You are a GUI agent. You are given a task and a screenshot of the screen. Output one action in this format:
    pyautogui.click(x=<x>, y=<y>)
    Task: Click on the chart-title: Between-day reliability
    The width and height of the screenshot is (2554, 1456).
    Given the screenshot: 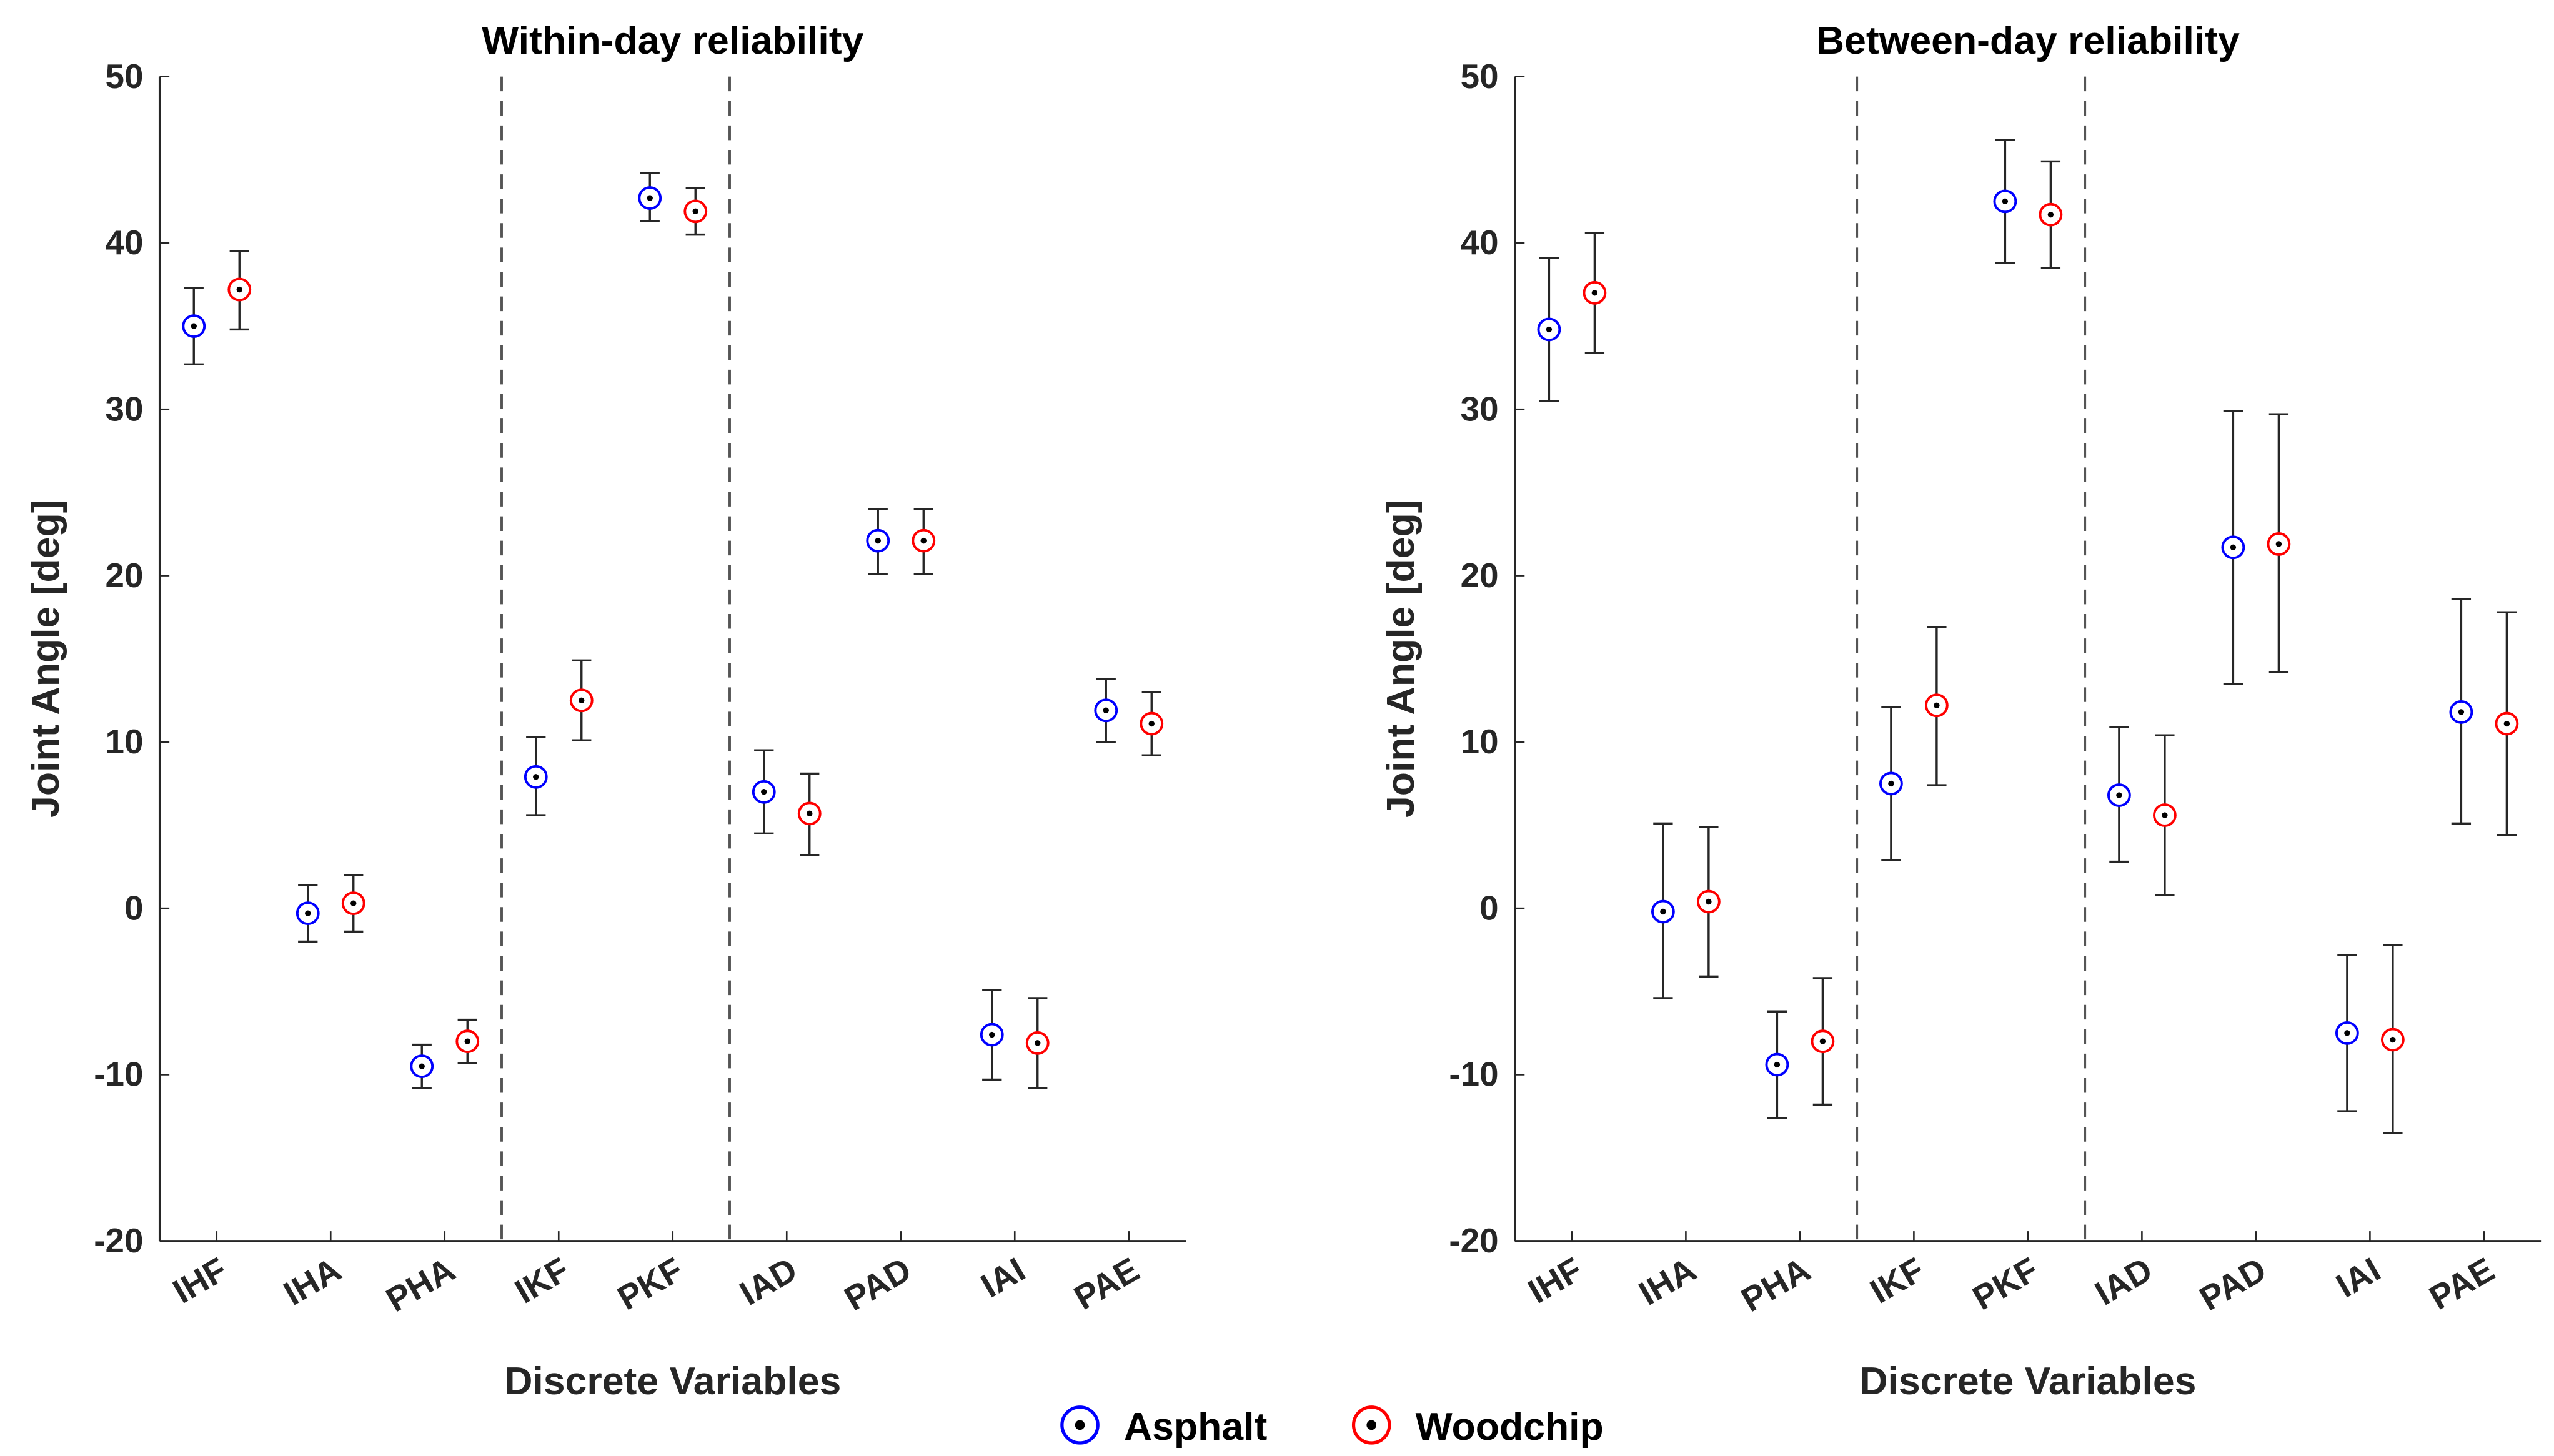 What is the action you would take?
    pyautogui.click(x=2028, y=40)
    